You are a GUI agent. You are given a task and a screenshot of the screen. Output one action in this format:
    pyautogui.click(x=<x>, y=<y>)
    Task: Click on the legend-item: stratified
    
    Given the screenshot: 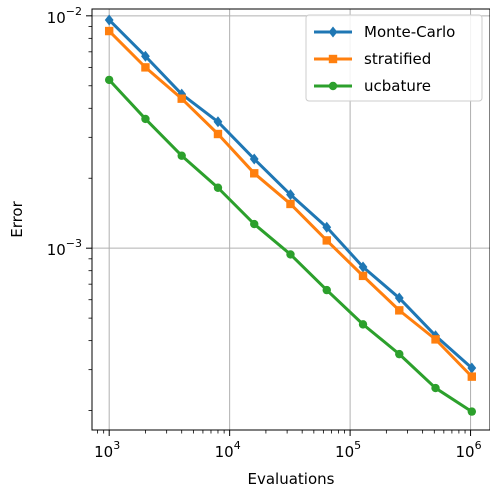 What is the action you would take?
    pyautogui.click(x=372, y=59)
    